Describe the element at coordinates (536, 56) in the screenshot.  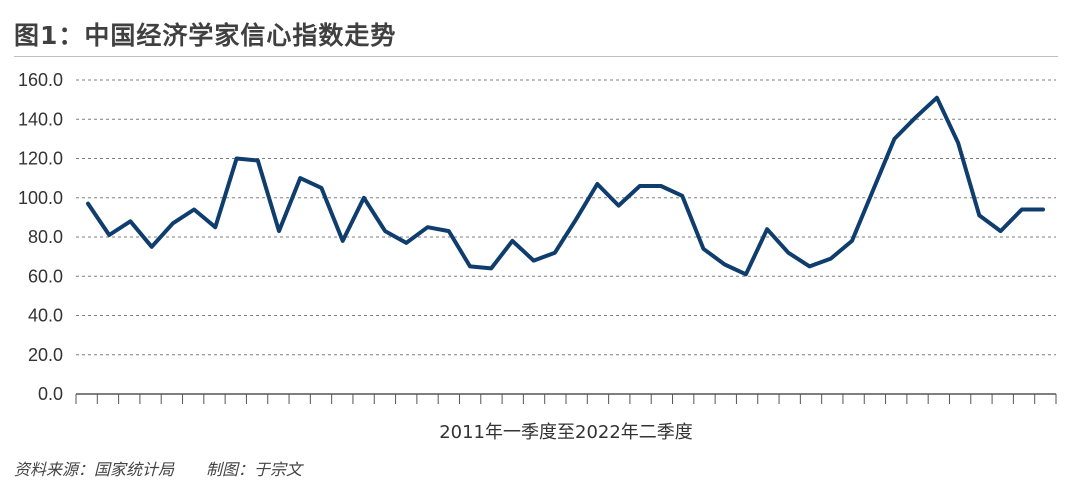
I see `title-divider` at that location.